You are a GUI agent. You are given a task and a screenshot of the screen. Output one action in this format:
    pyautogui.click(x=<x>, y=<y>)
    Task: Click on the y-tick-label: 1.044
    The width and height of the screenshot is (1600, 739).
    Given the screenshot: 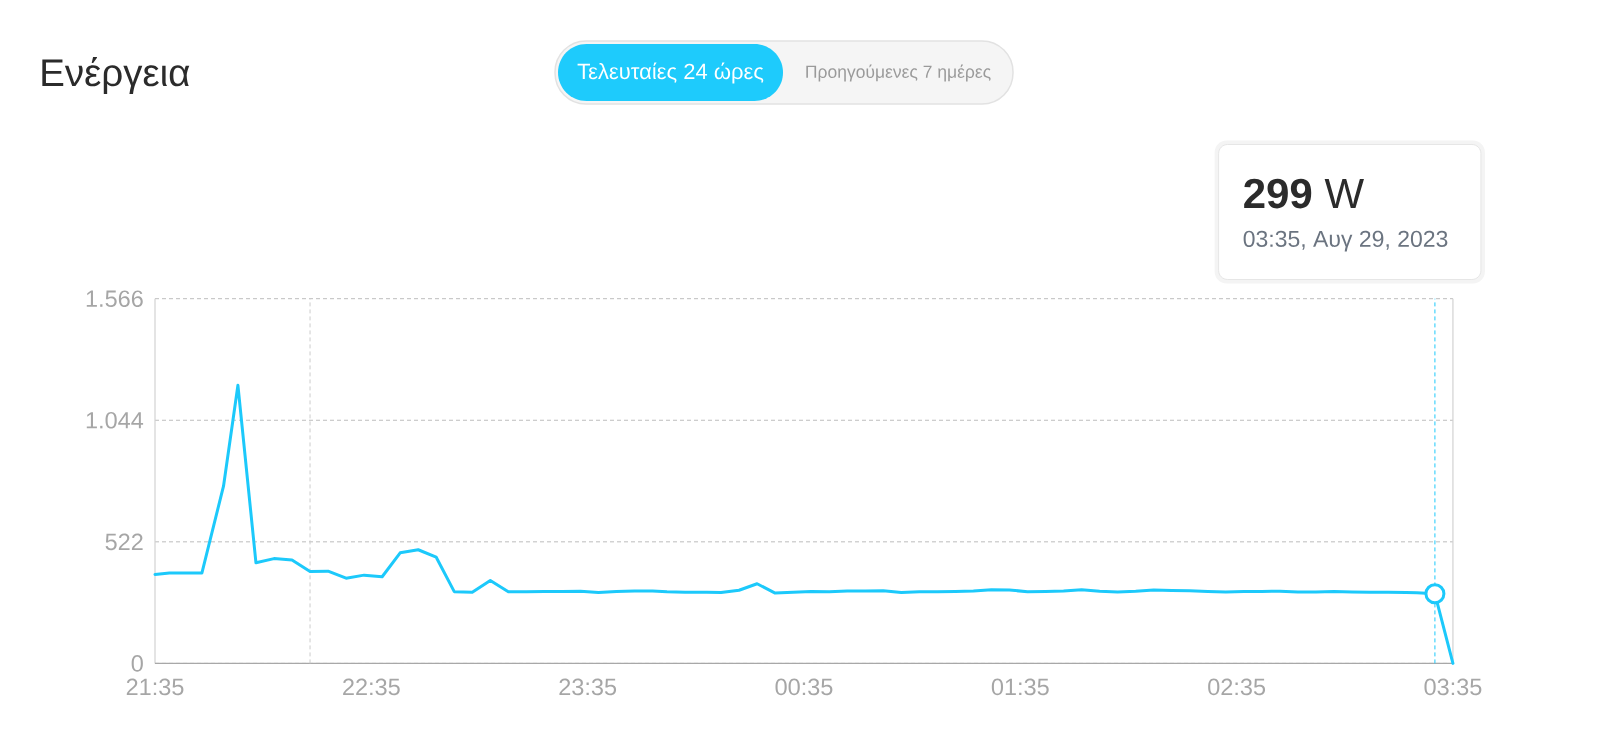 What is the action you would take?
    pyautogui.click(x=115, y=420)
    